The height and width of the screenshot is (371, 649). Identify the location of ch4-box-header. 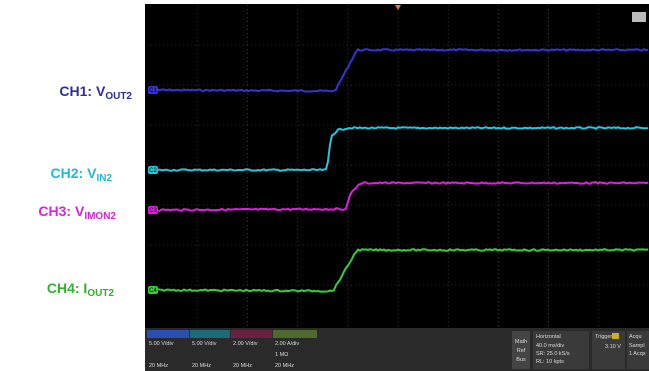
(295, 334).